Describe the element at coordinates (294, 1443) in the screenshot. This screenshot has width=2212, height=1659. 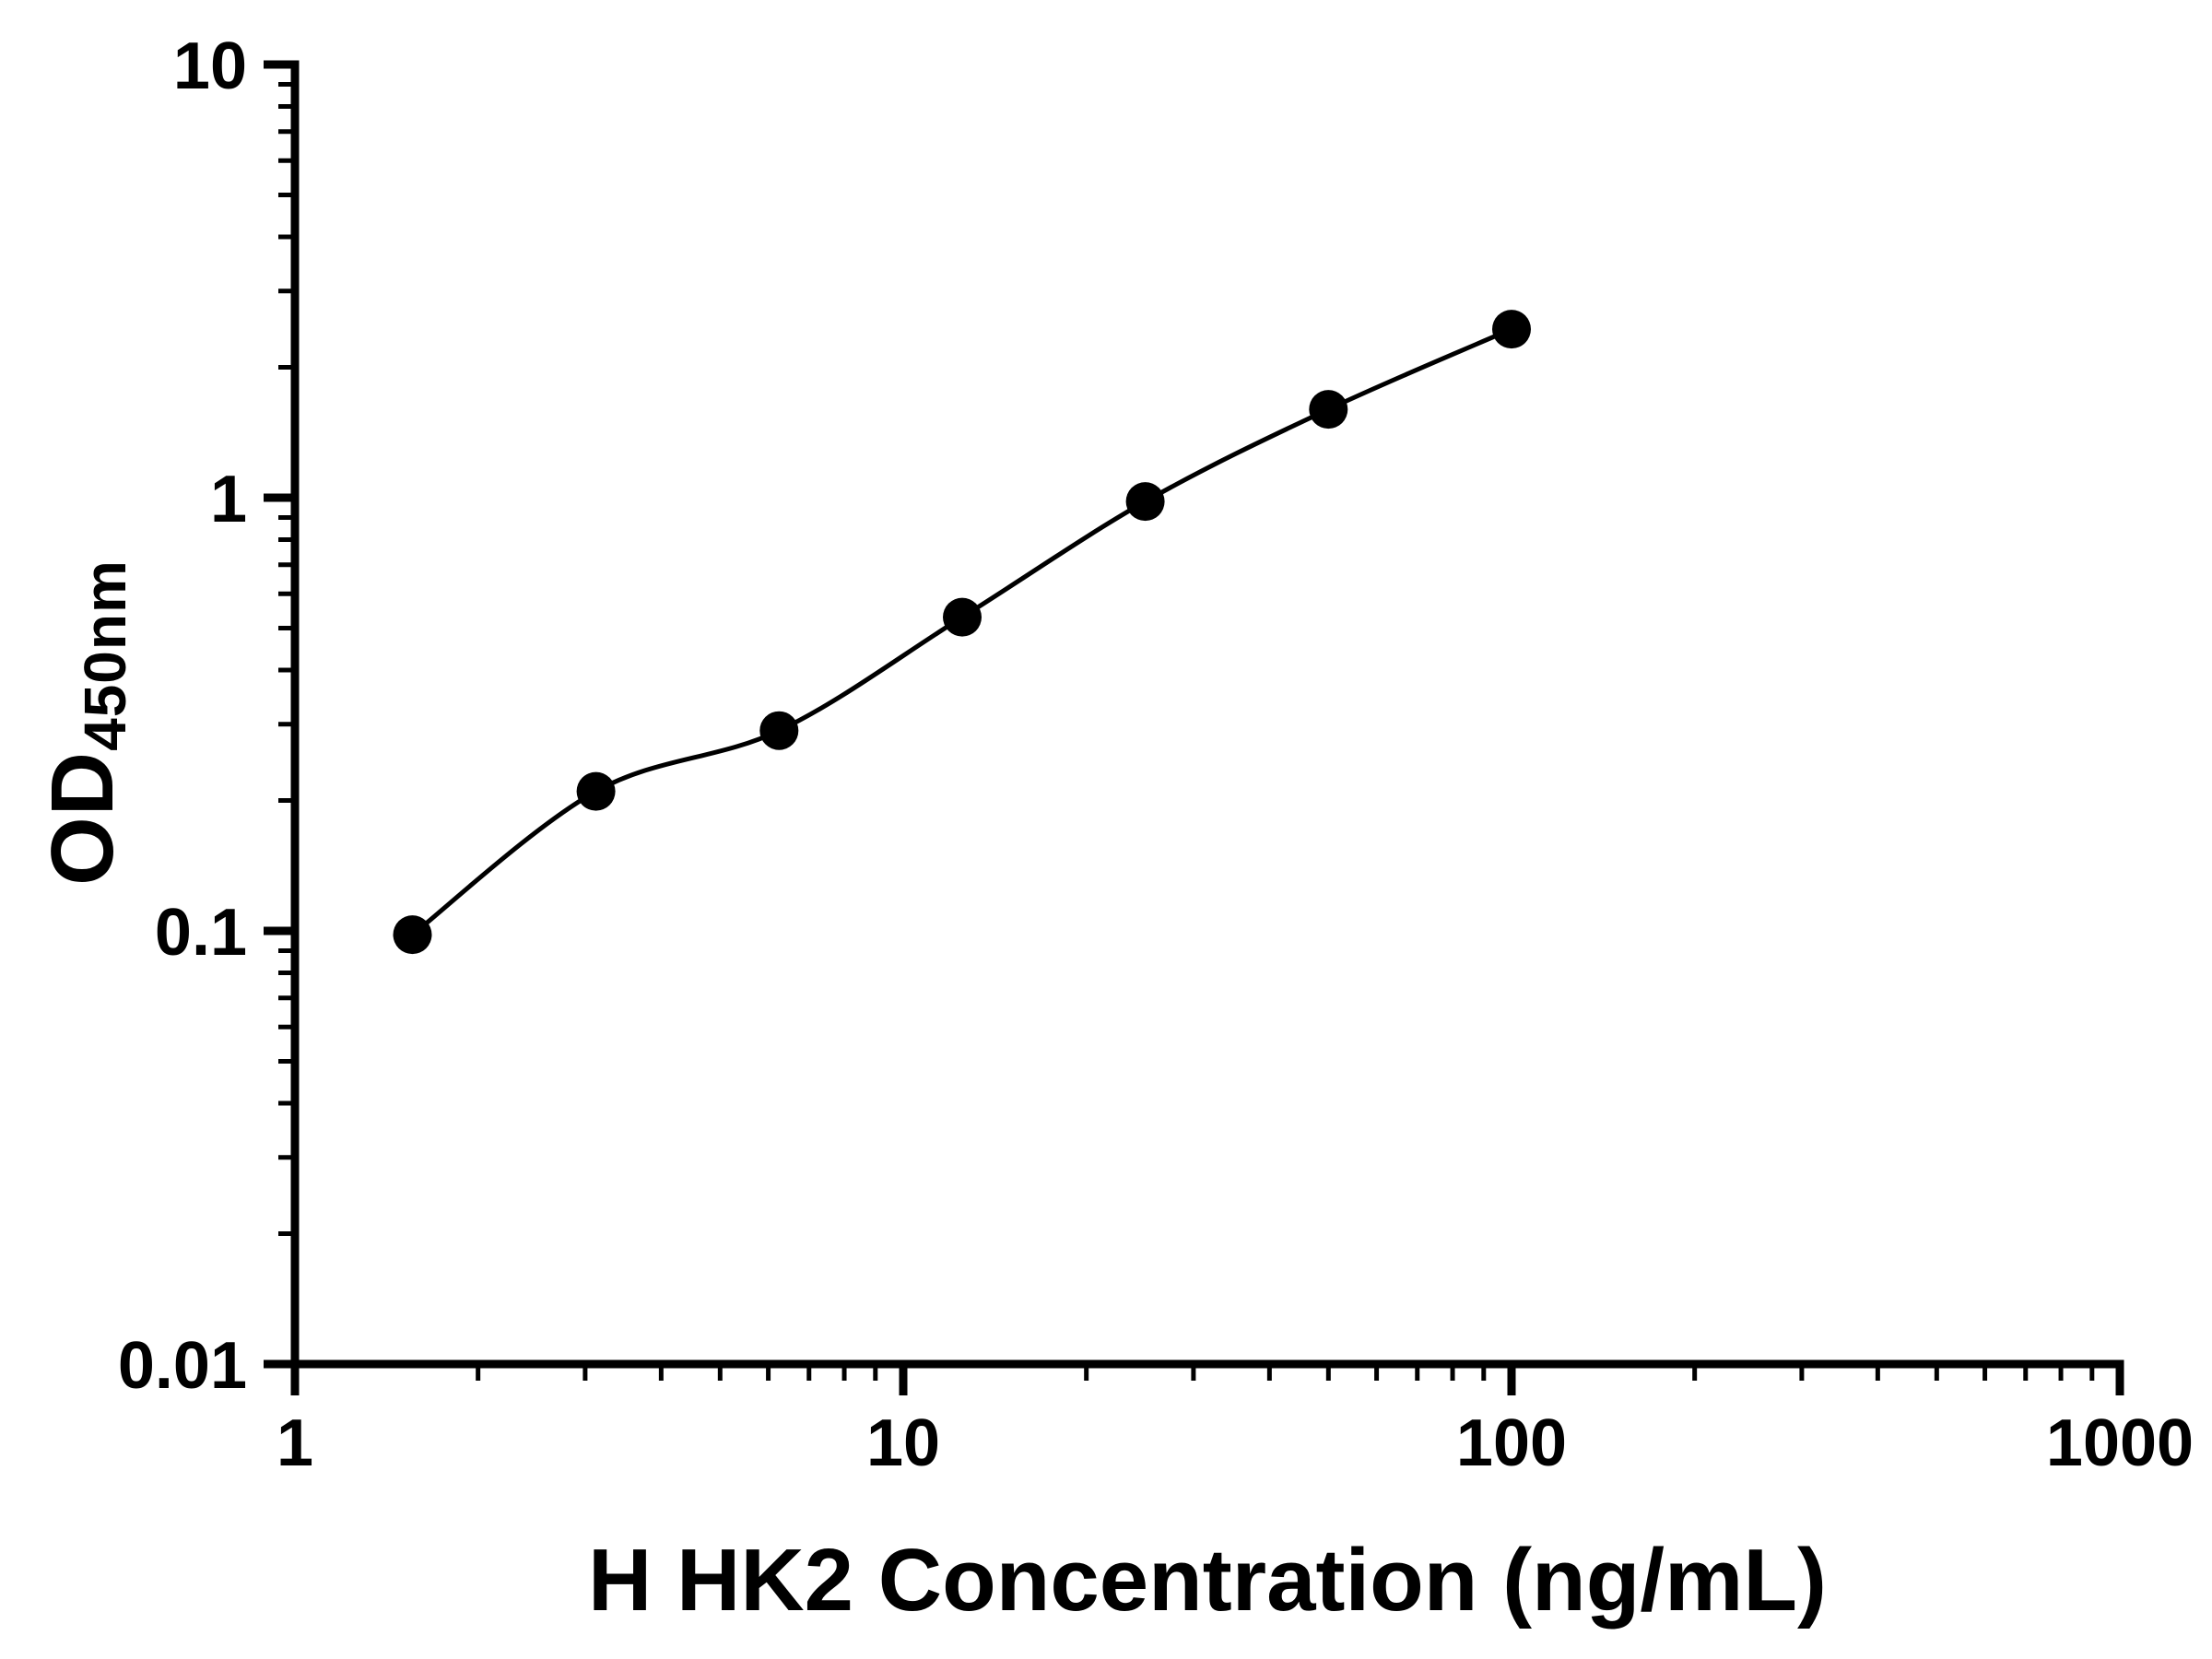
I see `x-tick-label: 1` at that location.